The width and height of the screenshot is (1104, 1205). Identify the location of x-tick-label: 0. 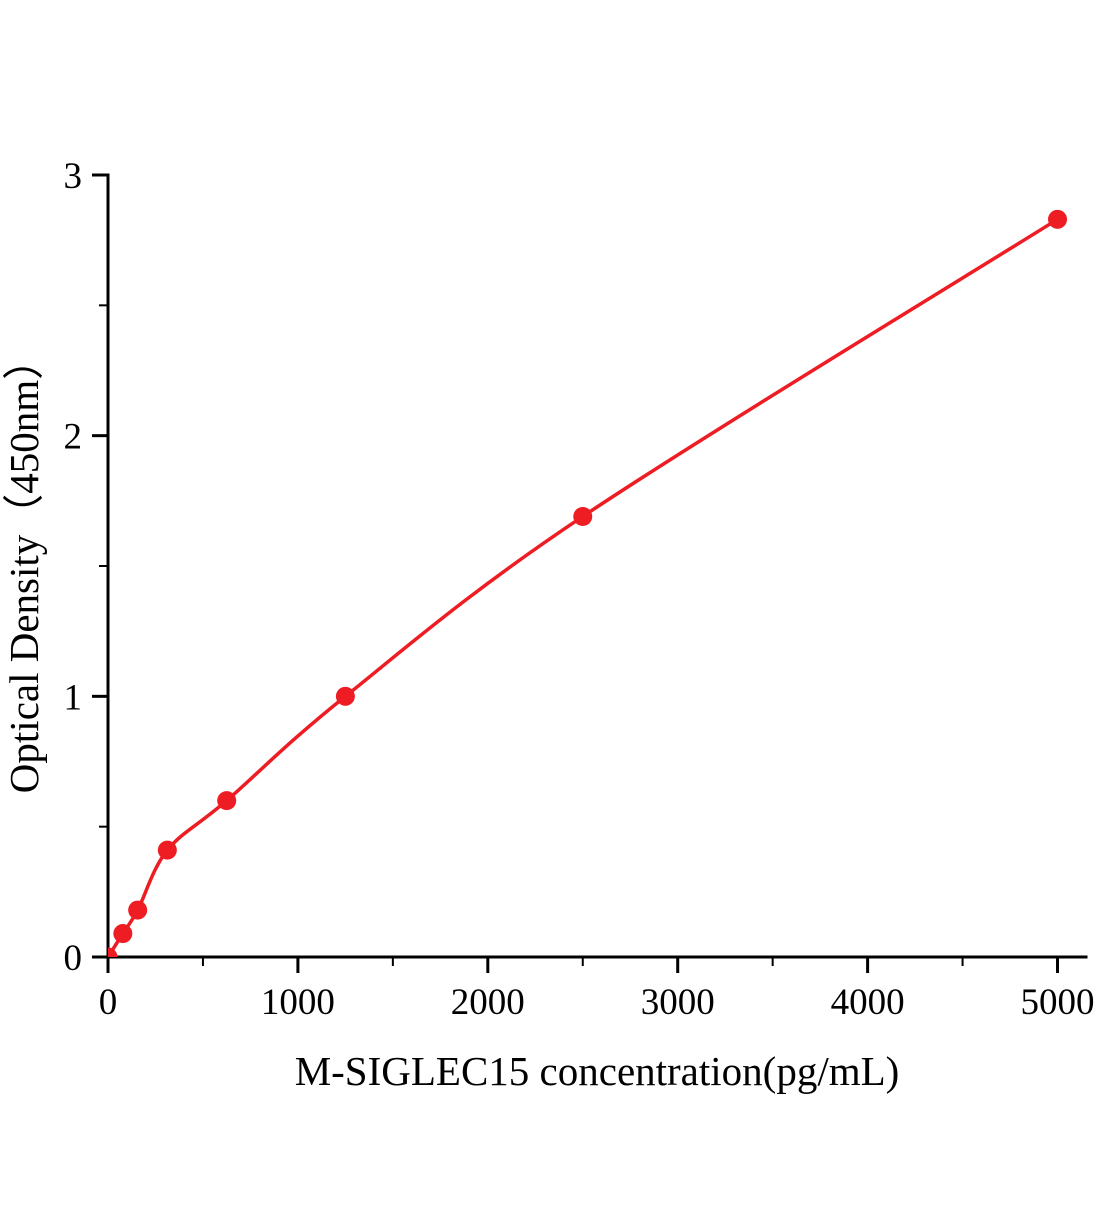
(108, 1002).